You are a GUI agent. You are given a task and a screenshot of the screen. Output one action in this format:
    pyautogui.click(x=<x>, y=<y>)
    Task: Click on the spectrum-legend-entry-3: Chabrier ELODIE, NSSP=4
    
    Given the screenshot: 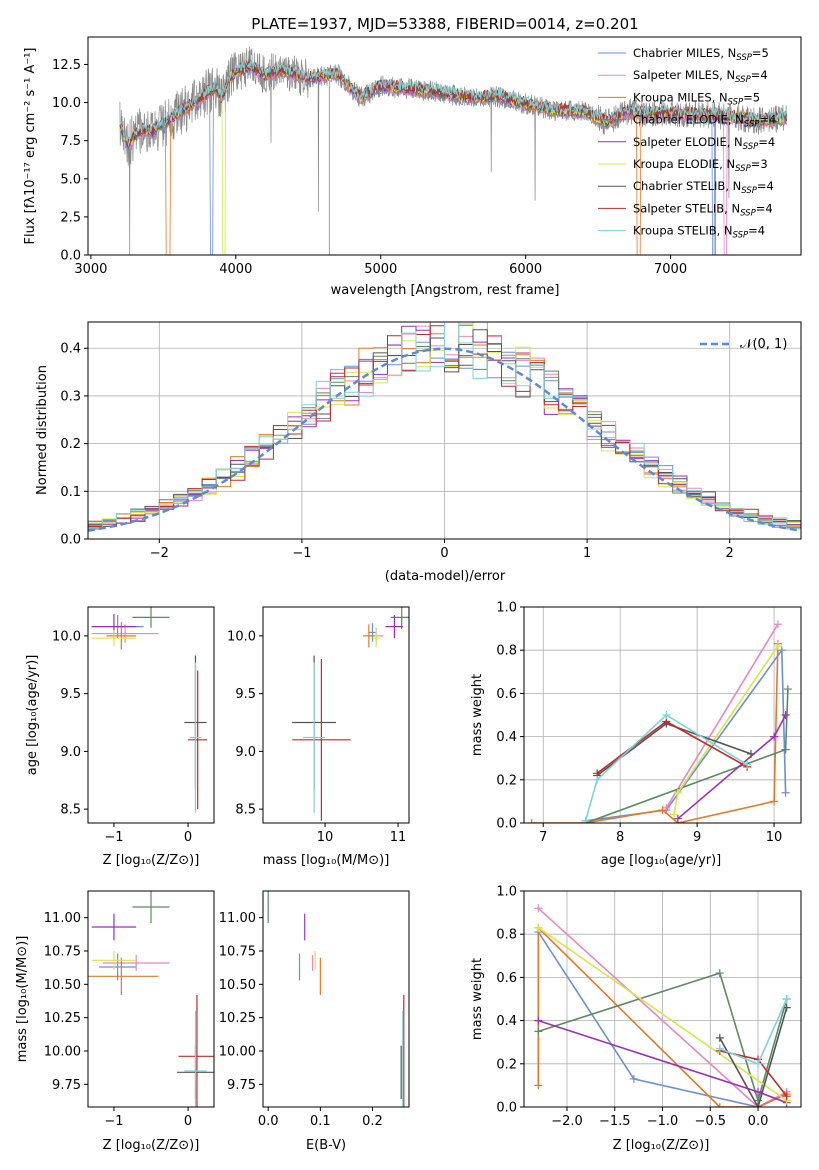 What is the action you would take?
    pyautogui.click(x=687, y=121)
    